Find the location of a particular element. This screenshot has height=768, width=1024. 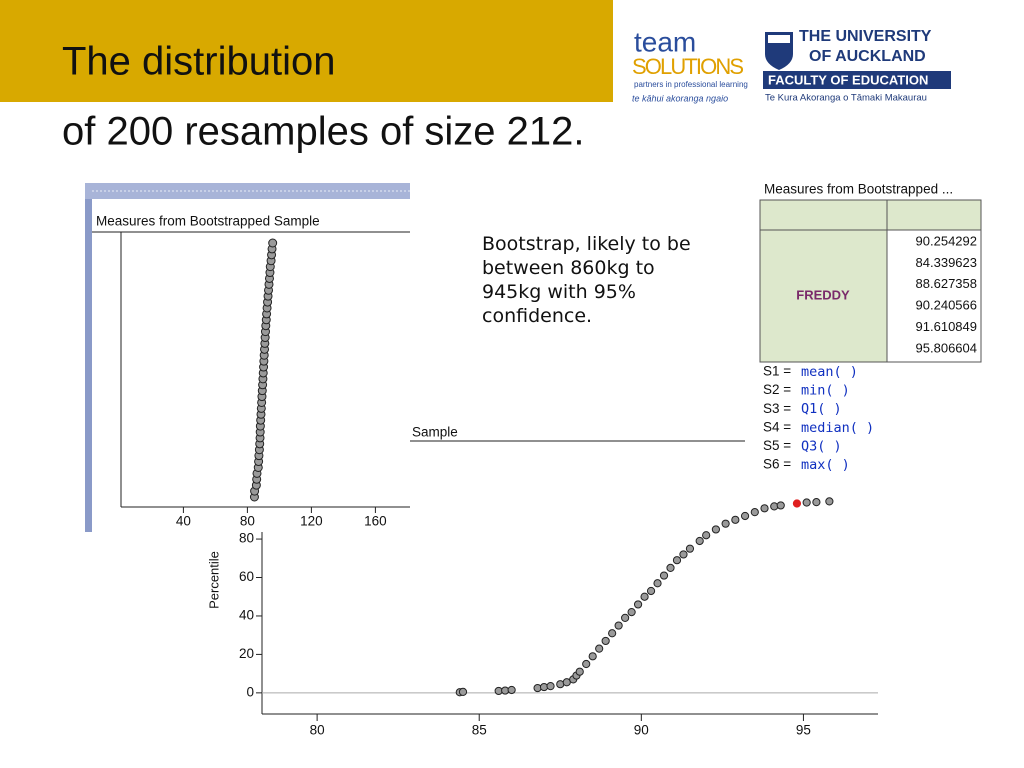

logo-text: FACULTY OF EDUCATION is located at coordinates (848, 79).